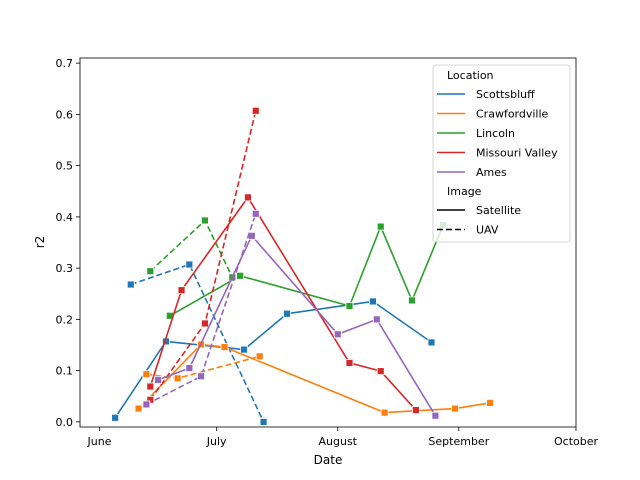  Describe the element at coordinates (65, 114) in the screenshot. I see `y-tick-label: 0.6` at that location.